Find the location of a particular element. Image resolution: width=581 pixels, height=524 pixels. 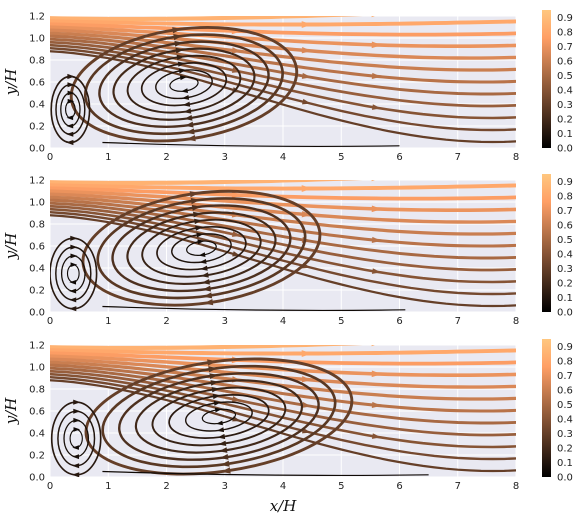

y-tick-label: 0.6 is located at coordinates (37, 412).